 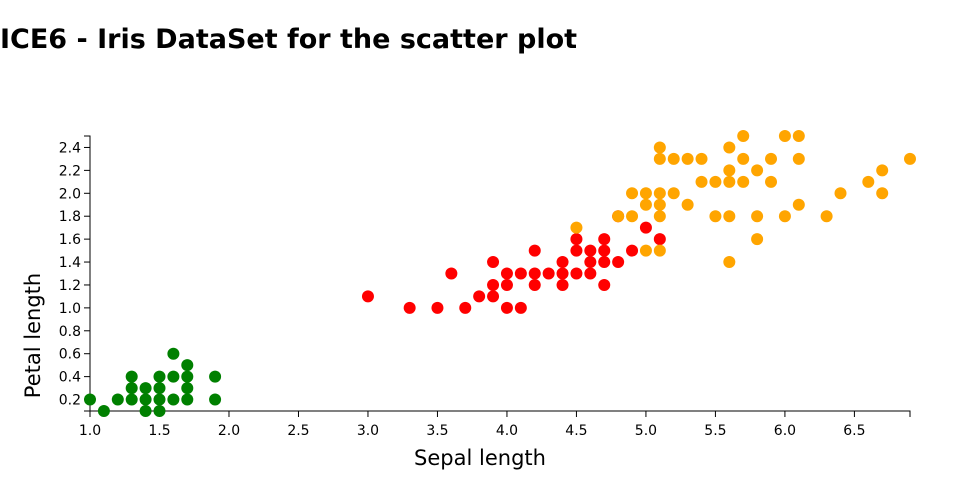 I want to click on y-tick-label: 0.4, so click(x=70, y=378).